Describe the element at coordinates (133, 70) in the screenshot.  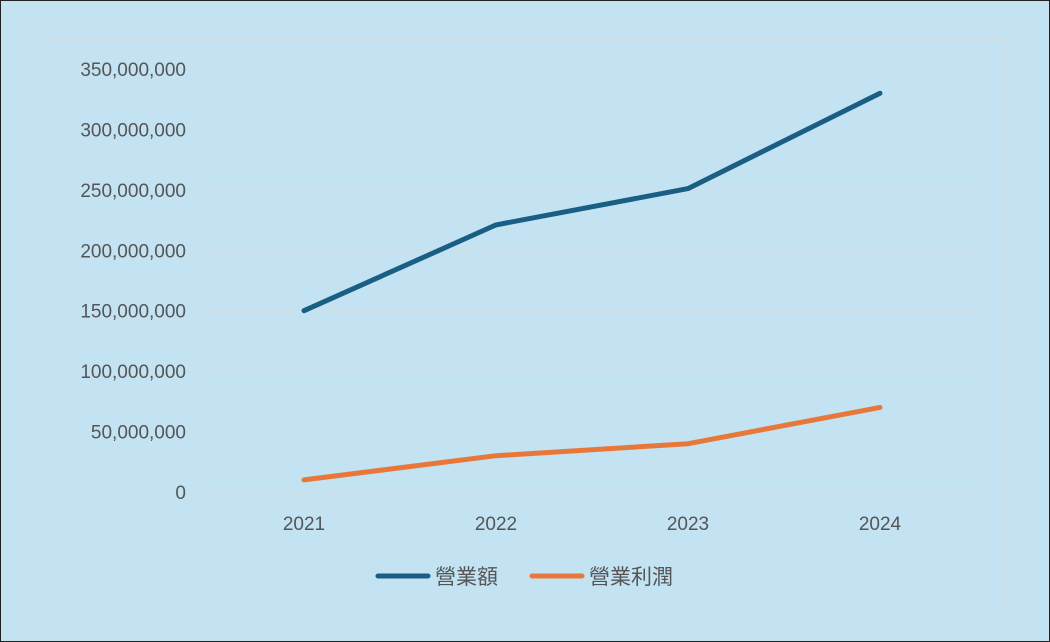
I see `y-tick-label-7: 350,000,000` at that location.